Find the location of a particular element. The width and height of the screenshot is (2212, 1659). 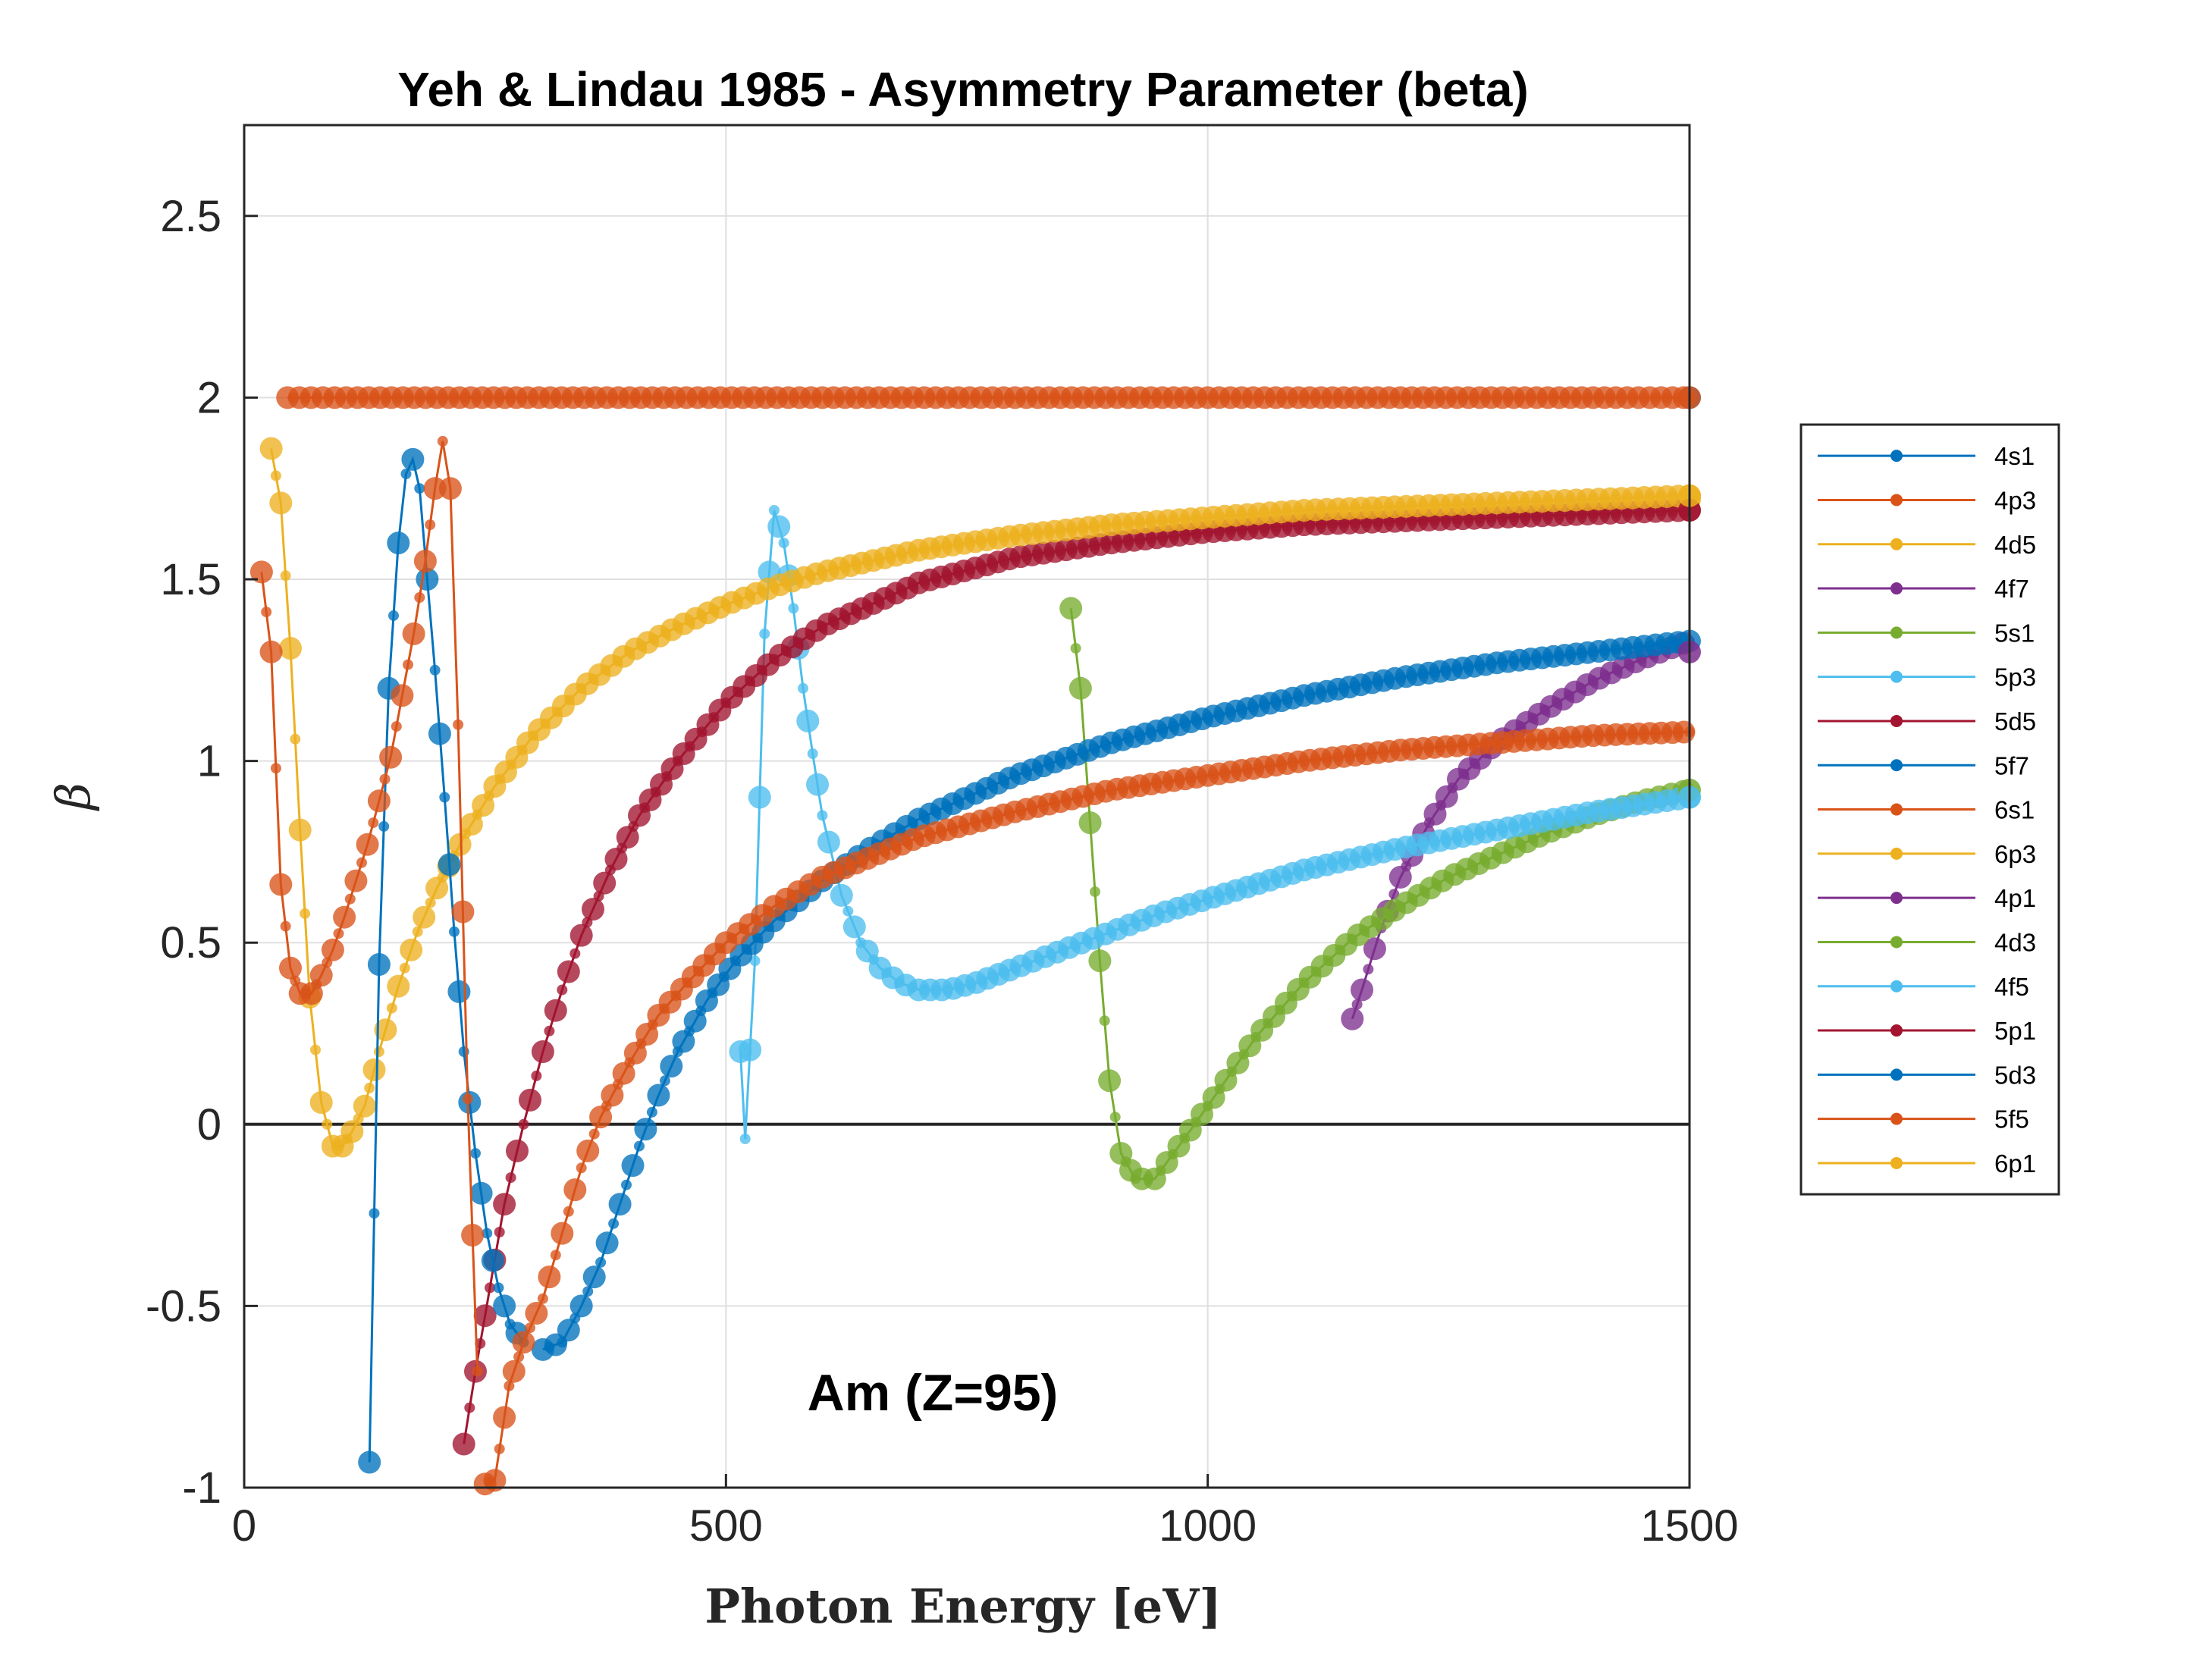

series-line is located at coordinates (446, 959).